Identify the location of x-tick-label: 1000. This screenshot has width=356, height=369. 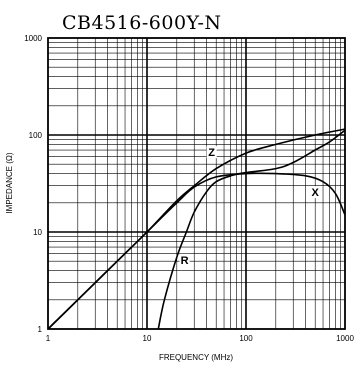
(345, 338).